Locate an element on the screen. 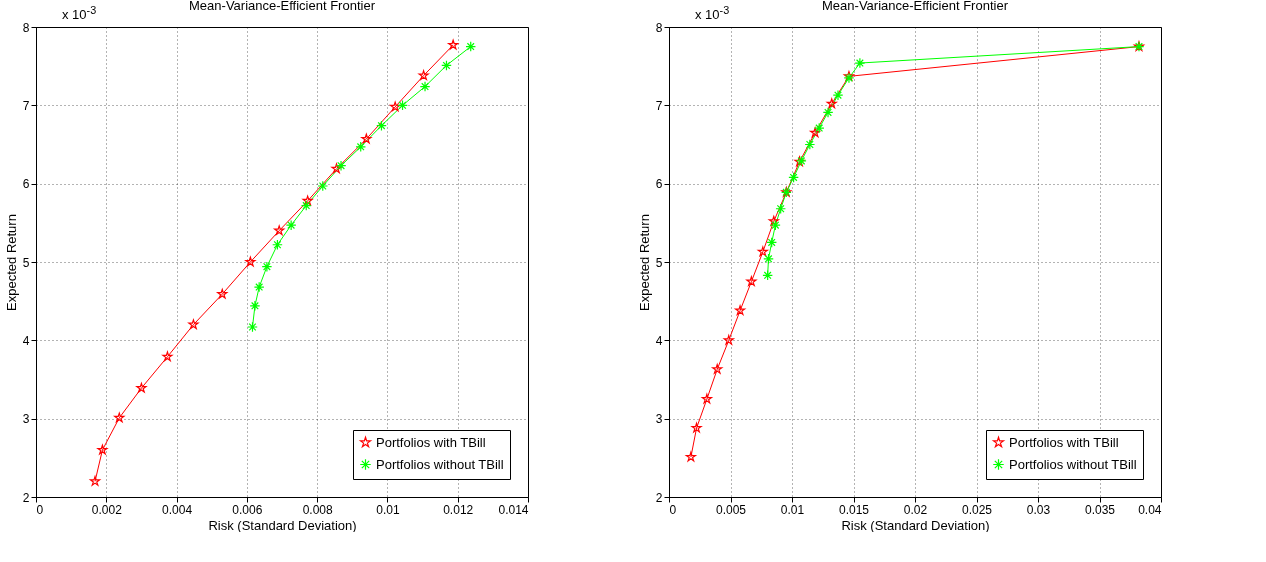 Image resolution: width=1266 pixels, height=562 pixels. x-tick-label: 0.02 is located at coordinates (915, 509).